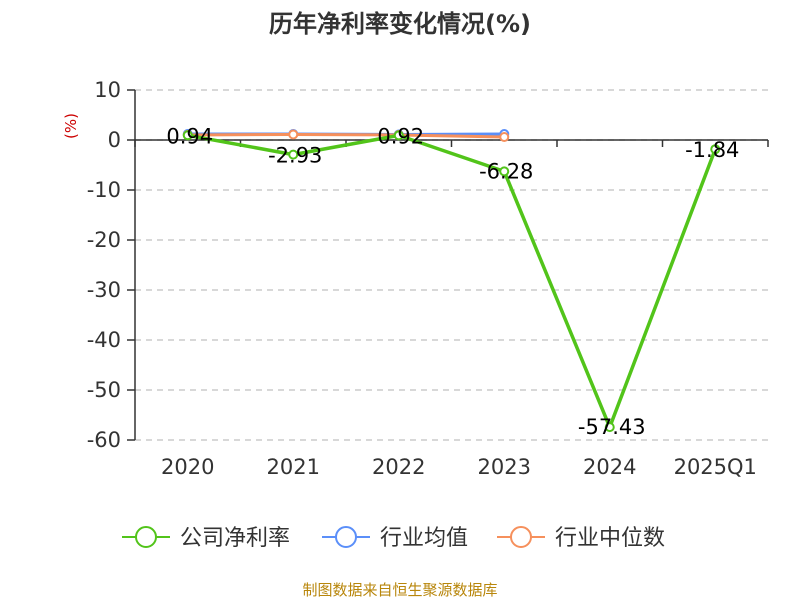 The width and height of the screenshot is (800, 600). I want to click on x-tick-label: 2023, so click(504, 467).